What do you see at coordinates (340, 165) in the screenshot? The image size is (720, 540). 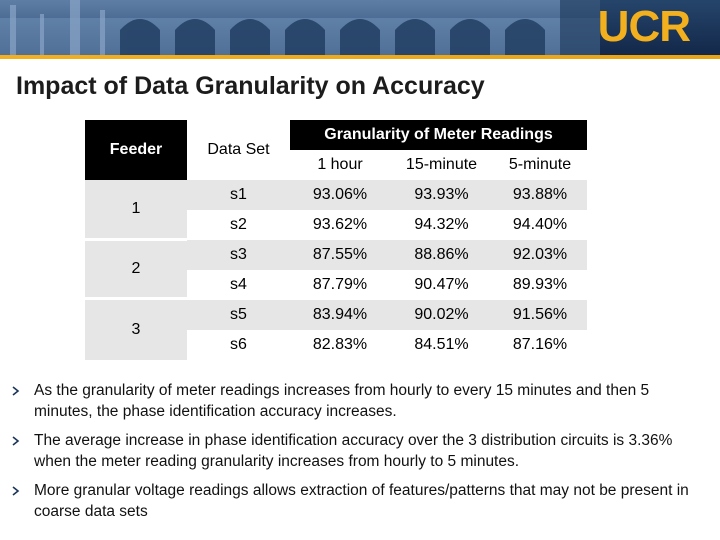 I see `subheader-1hour: 1 hour` at bounding box center [340, 165].